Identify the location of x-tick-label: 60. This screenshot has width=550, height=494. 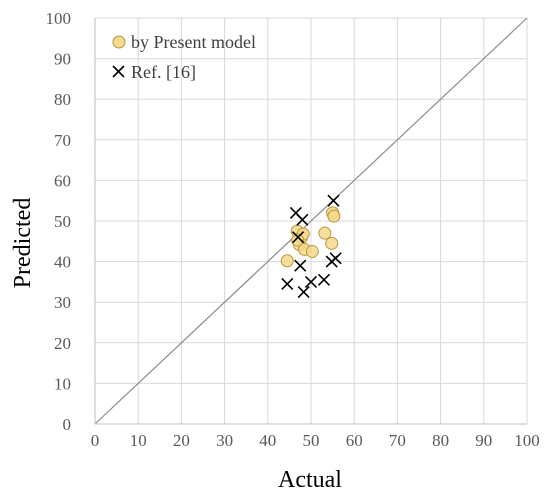
(354, 440).